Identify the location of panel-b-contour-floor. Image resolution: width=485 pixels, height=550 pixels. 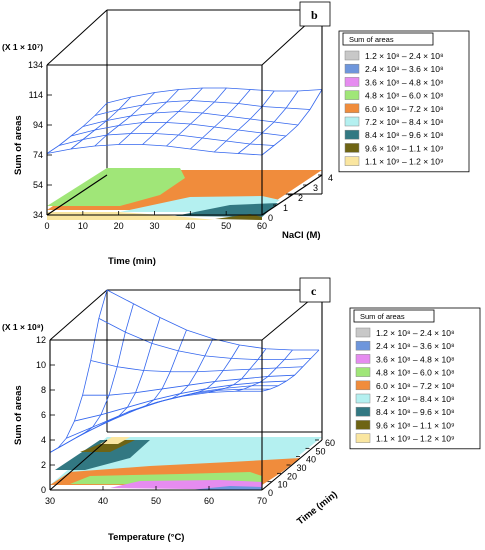
(184, 194).